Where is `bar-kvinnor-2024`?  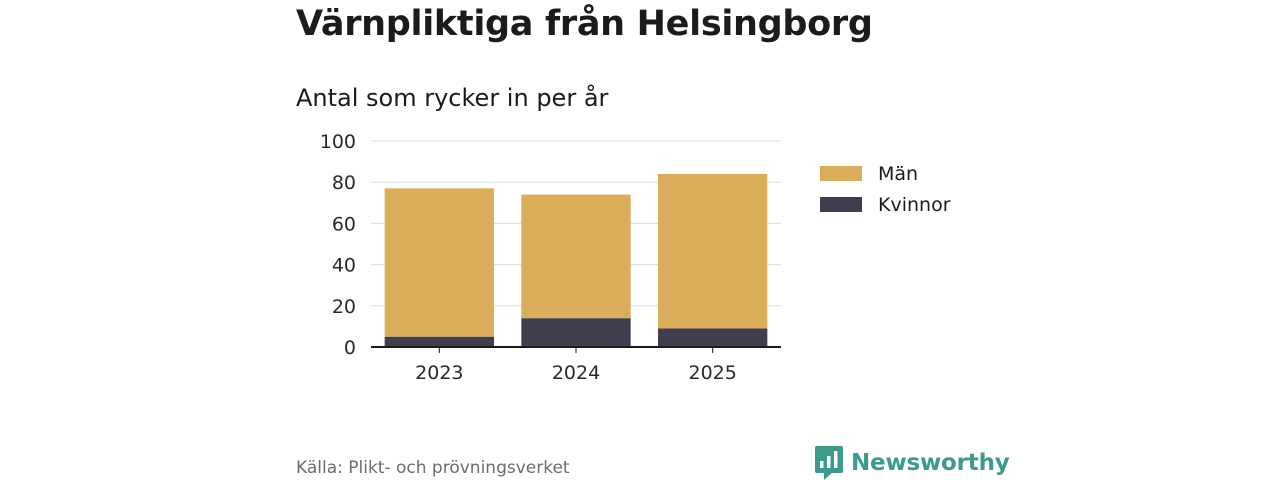
bar-kvinnor-2024 is located at coordinates (576, 332).